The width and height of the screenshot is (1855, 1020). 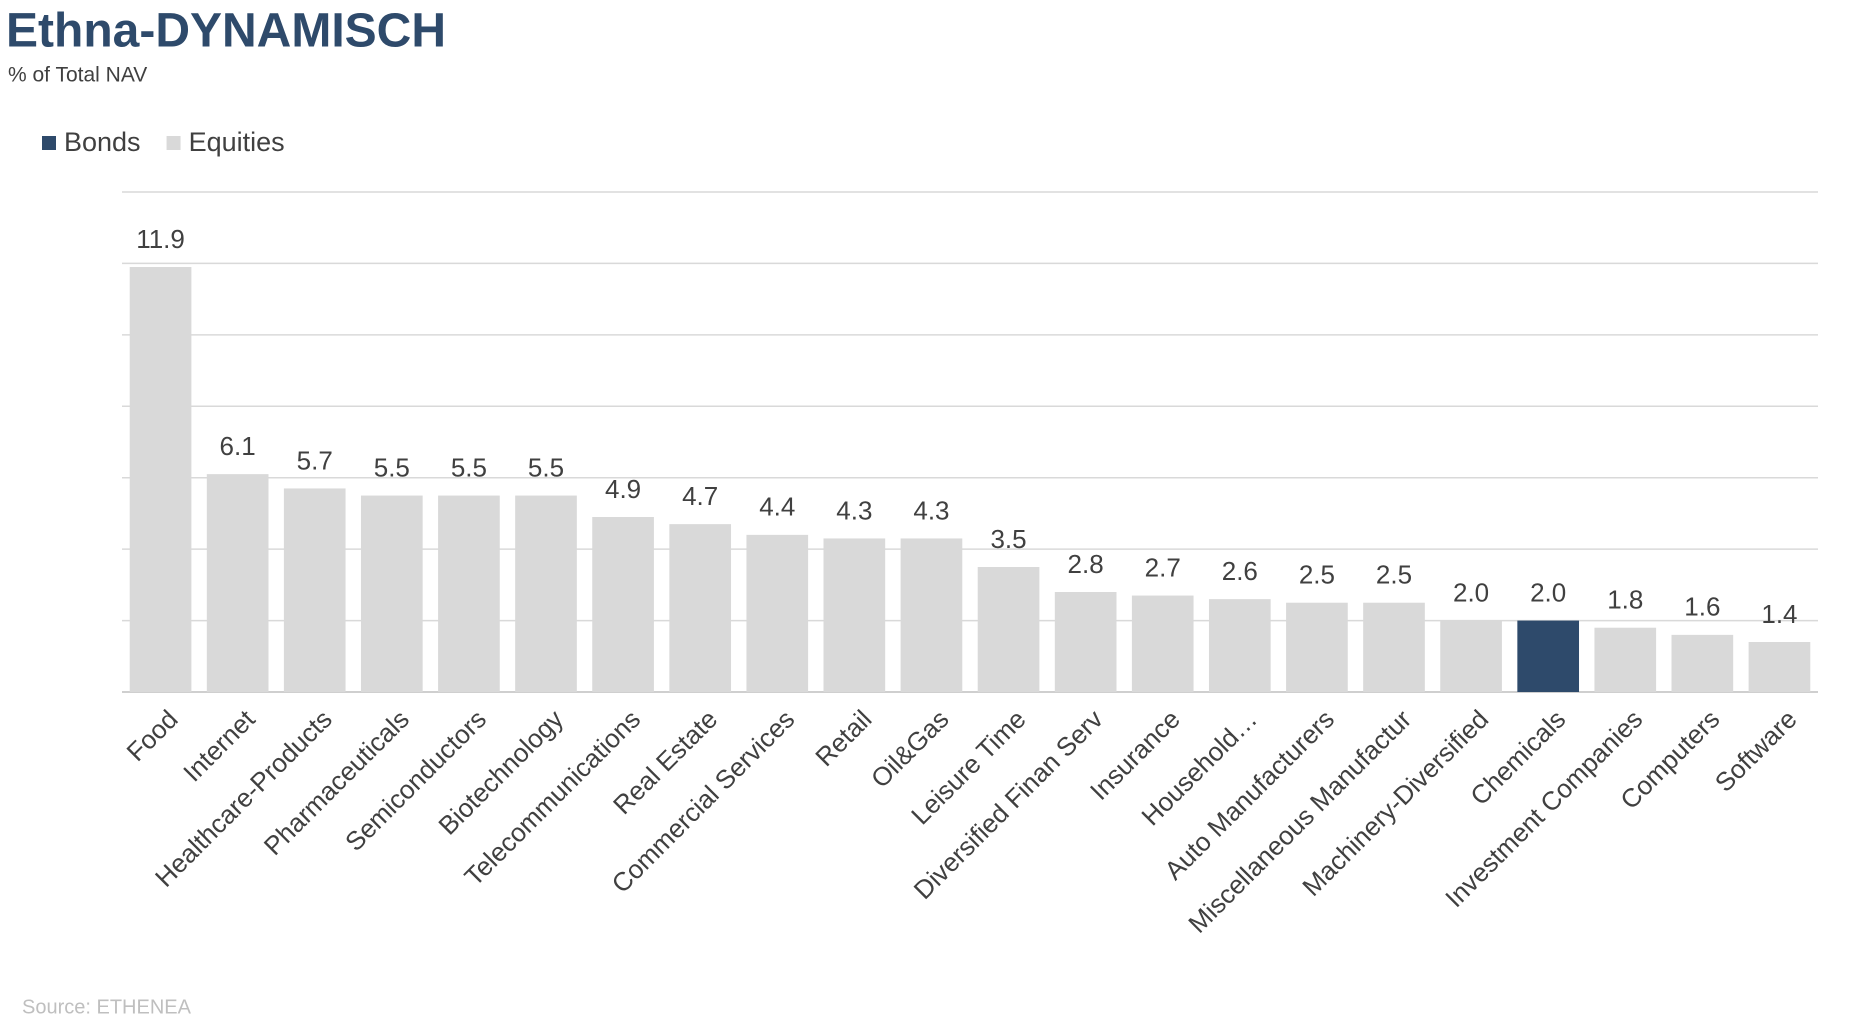 I want to click on value-label: 1.8, so click(x=1625, y=600).